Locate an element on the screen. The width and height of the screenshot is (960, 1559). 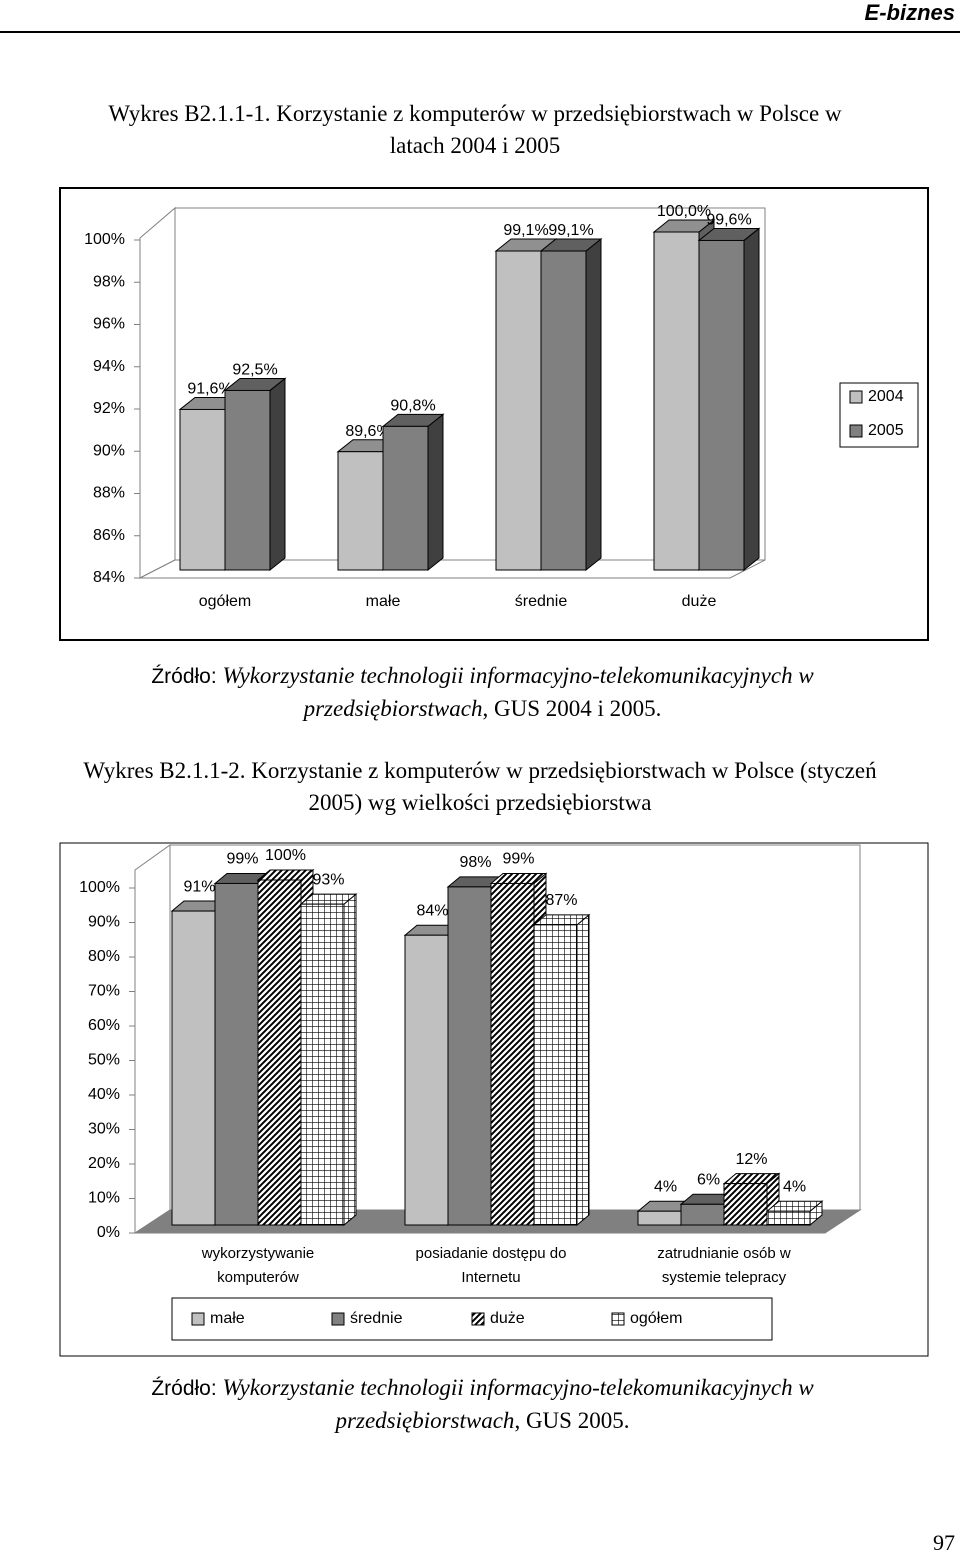
value-label: 91% is located at coordinates (199, 886).